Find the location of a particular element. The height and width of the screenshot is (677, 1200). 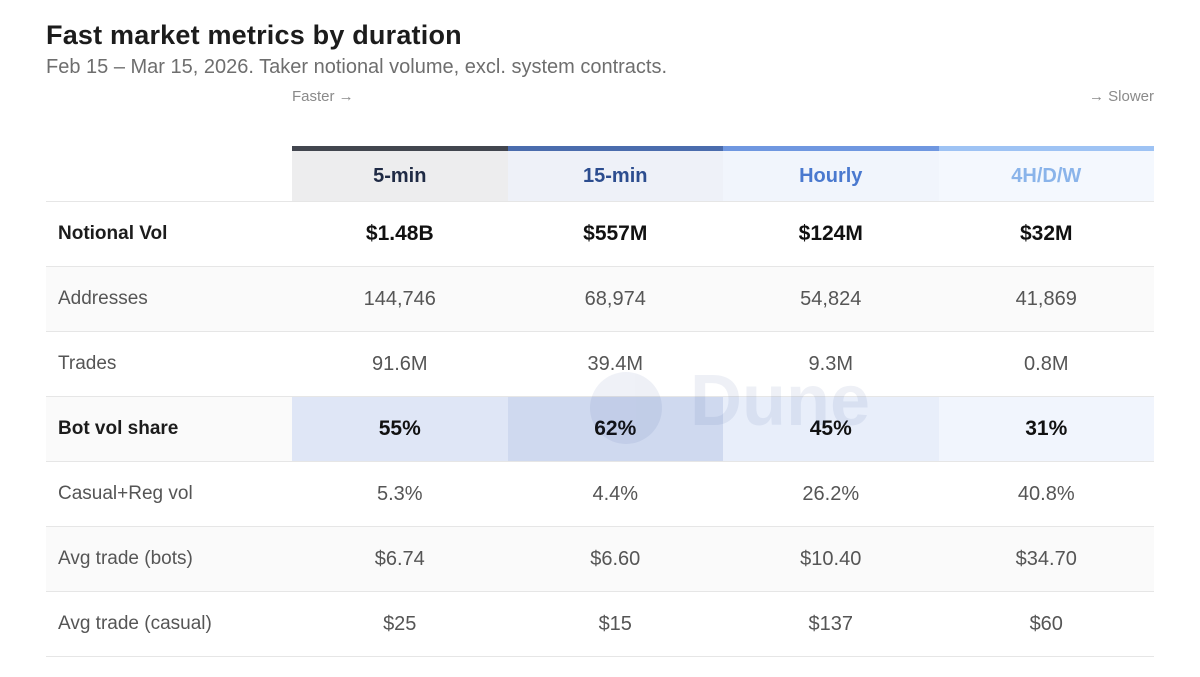

table-cell: 68,974 is located at coordinates (615, 298).